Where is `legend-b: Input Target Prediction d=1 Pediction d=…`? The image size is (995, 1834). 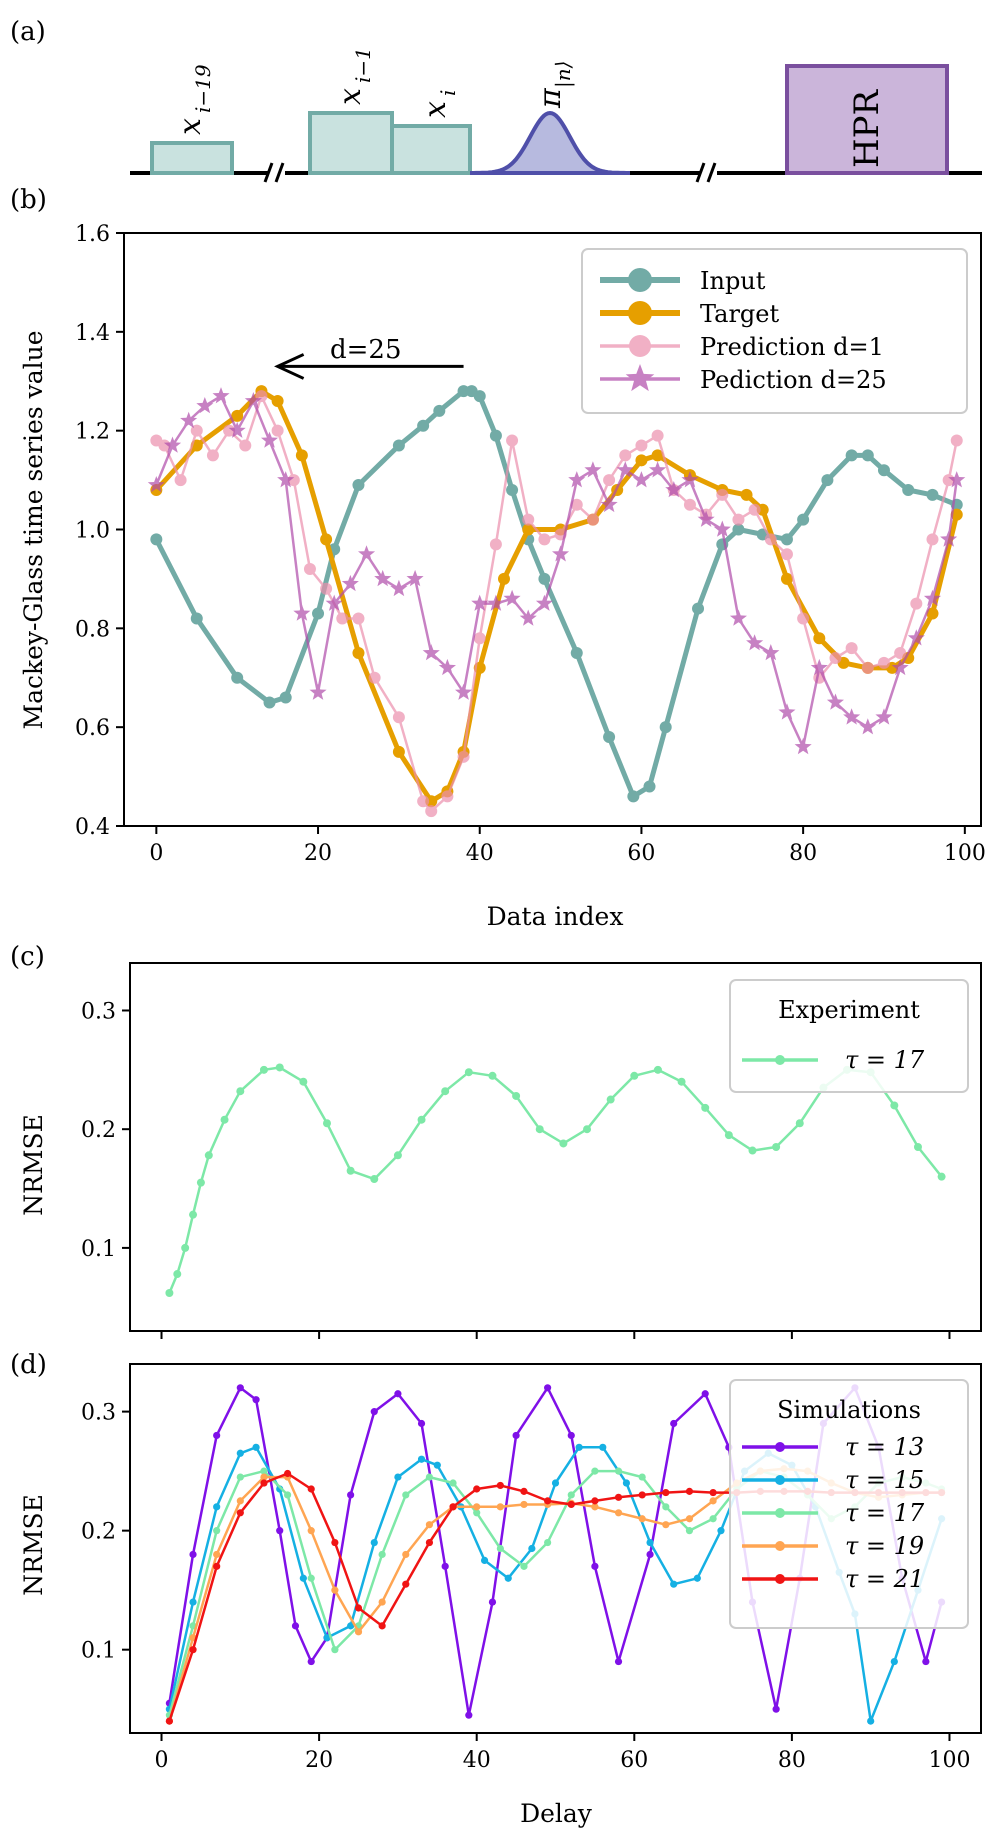 legend-b: Input Target Prediction d=1 Pediction d=… is located at coordinates (774, 331).